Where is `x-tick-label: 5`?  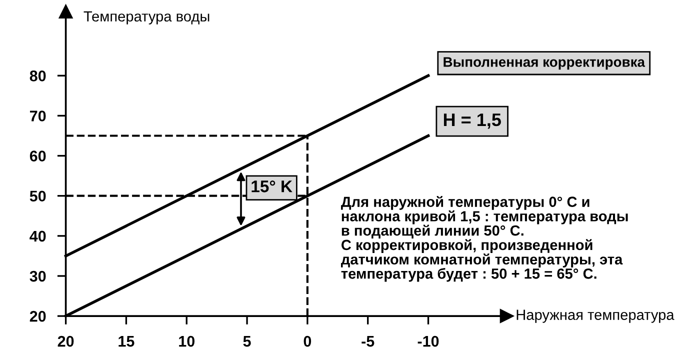 x-tick-label: 5 is located at coordinates (247, 341).